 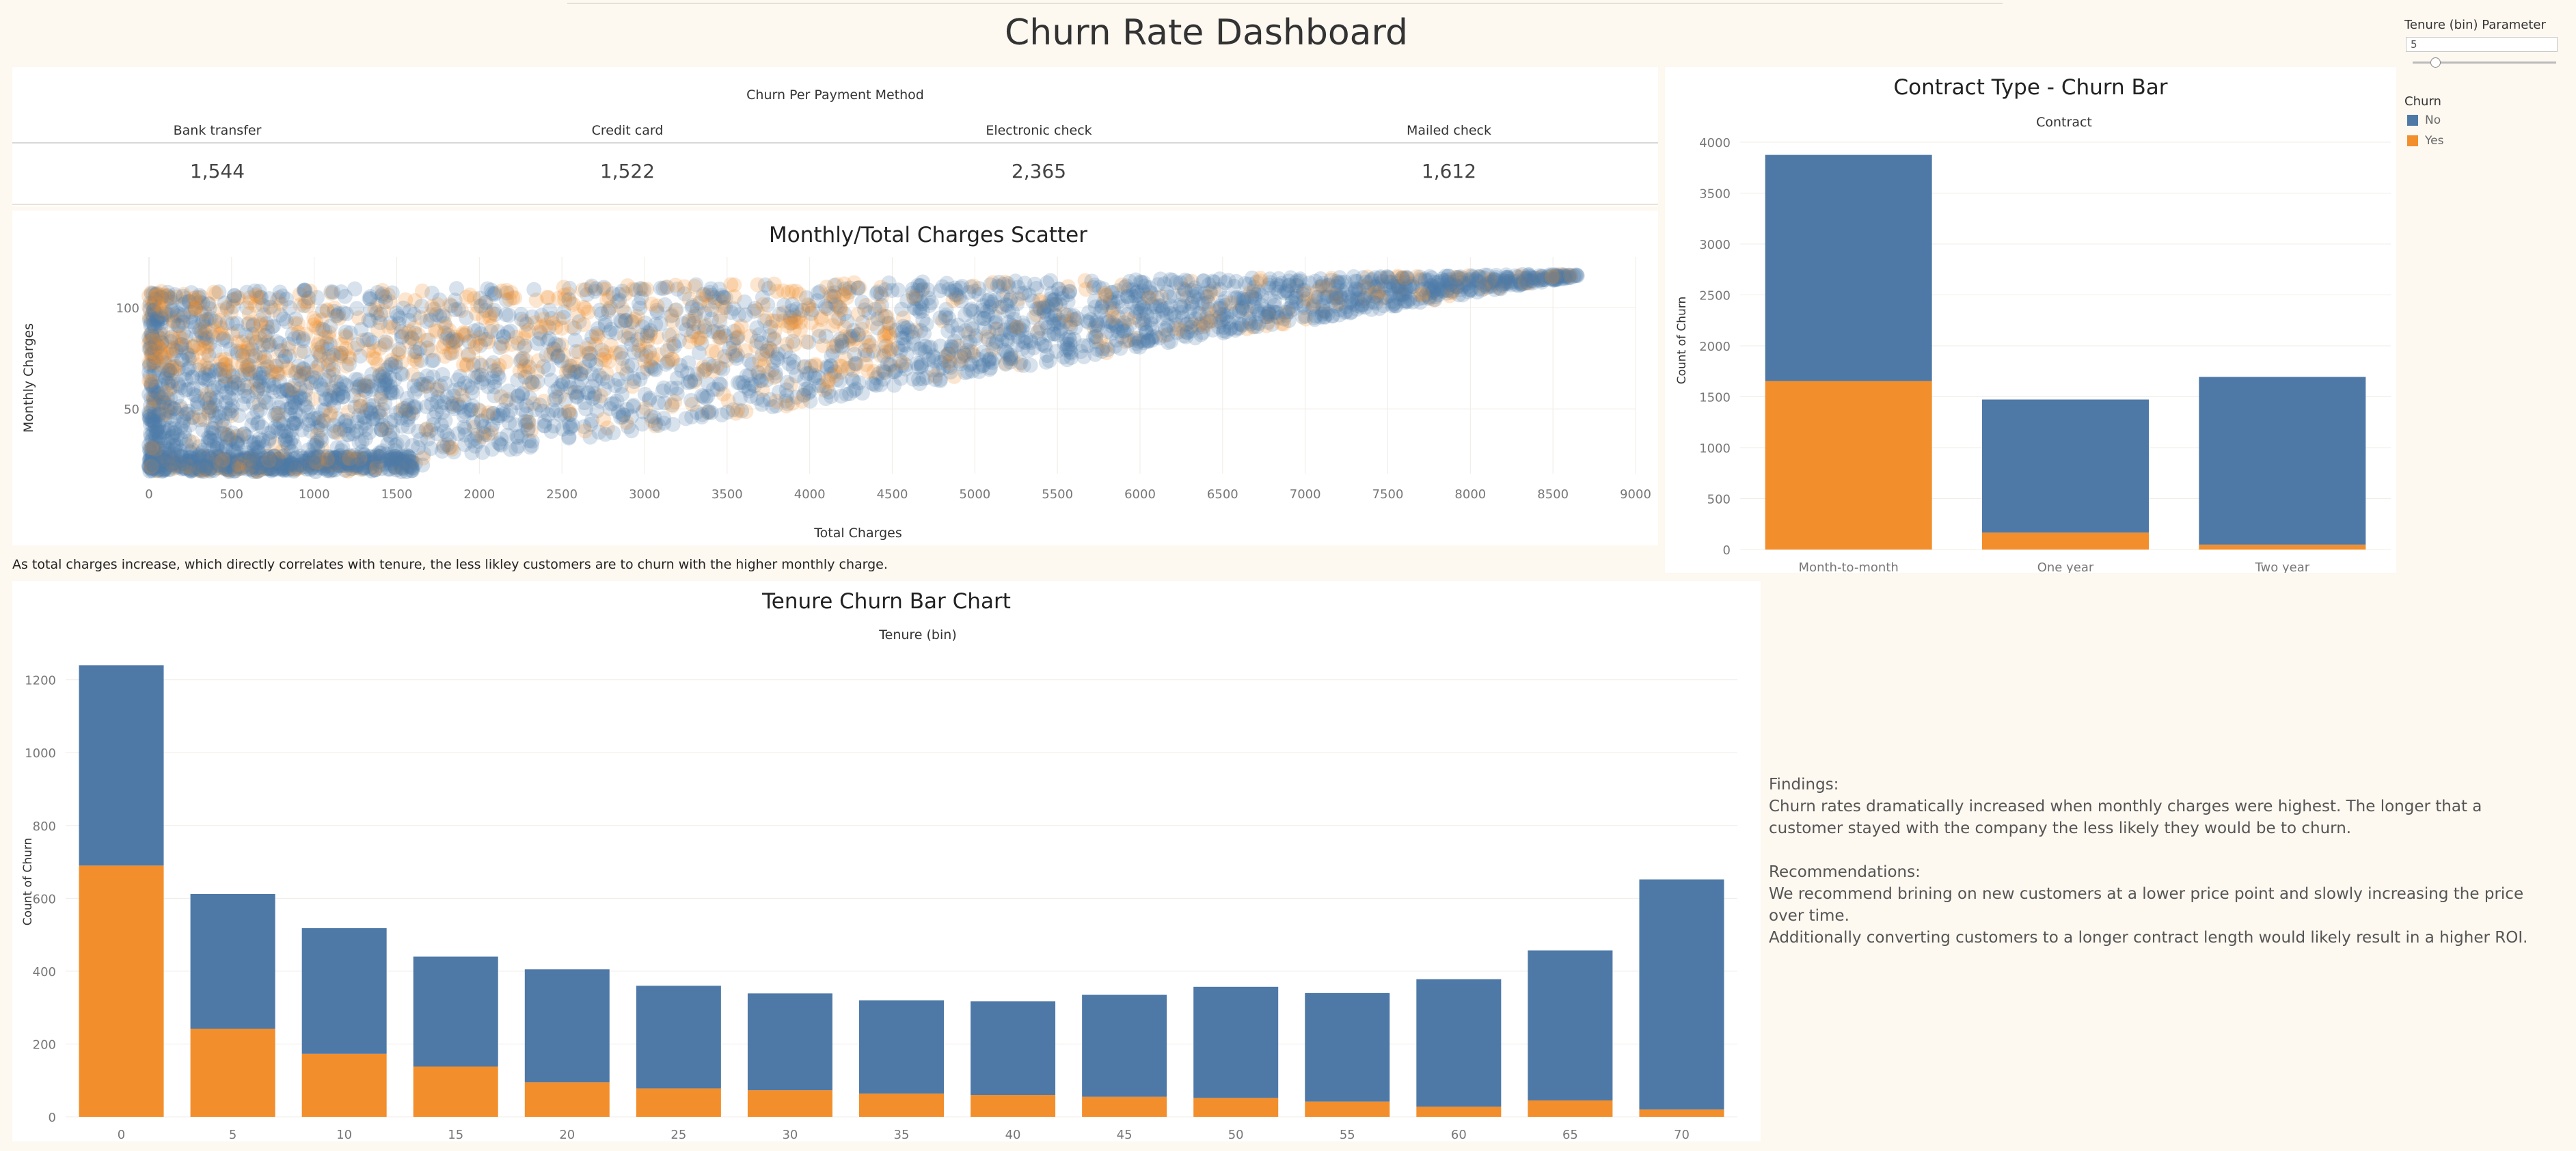 What do you see at coordinates (1849, 566) in the screenshot?
I see `x-tick-label: Month-to-month` at bounding box center [1849, 566].